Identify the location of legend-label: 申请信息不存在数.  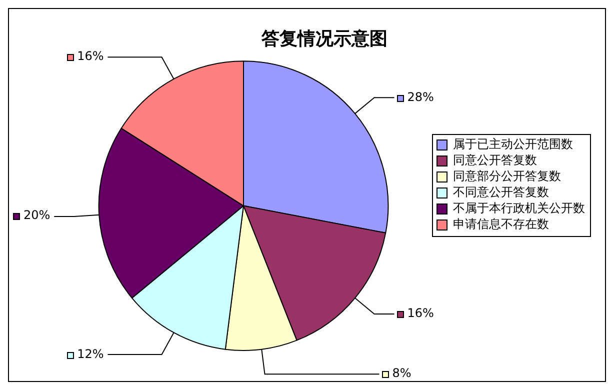
(501, 224).